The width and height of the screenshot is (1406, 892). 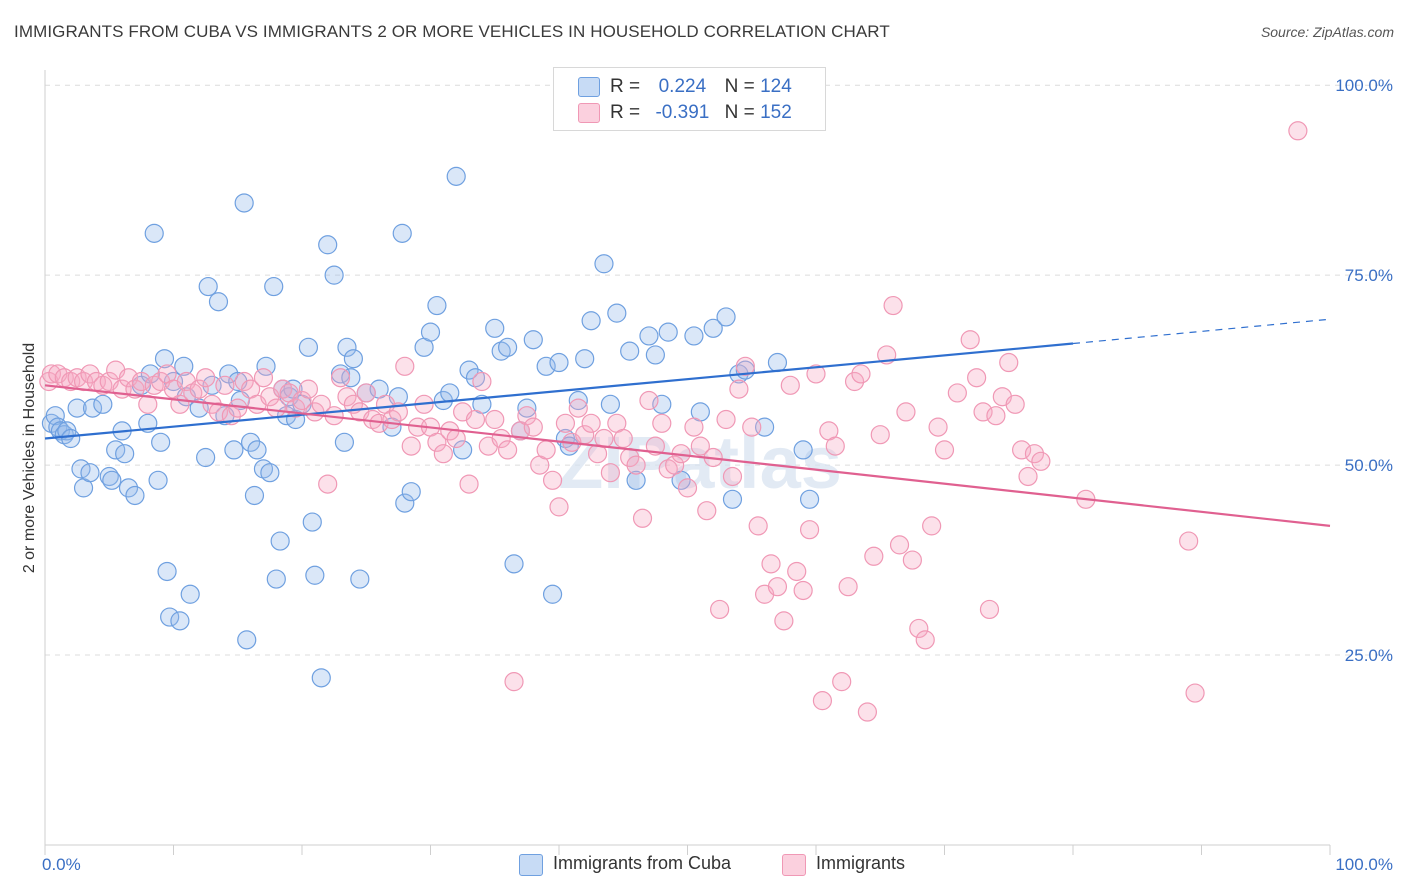 I want to click on bottom-legend-label-immigrants: Immigrants, so click(x=861, y=863).